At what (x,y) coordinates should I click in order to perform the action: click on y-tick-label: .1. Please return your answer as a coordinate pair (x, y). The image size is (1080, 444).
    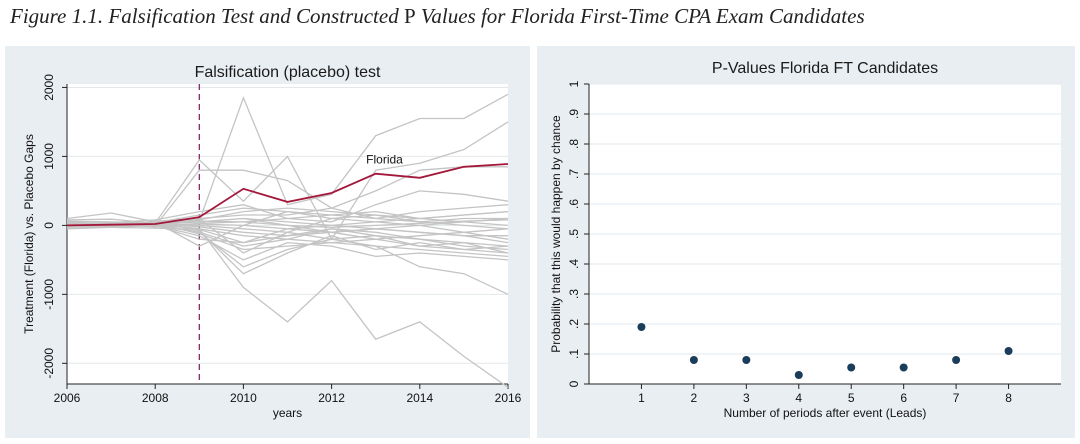
    Looking at the image, I should click on (574, 354).